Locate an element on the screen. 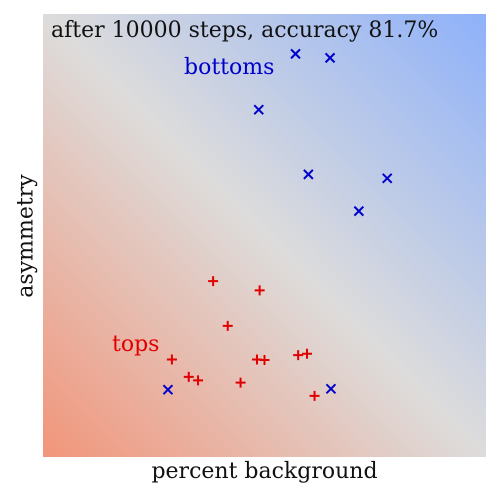 This screenshot has height=500, width=500. y-axis-label: asymmetry is located at coordinates (26, 236).